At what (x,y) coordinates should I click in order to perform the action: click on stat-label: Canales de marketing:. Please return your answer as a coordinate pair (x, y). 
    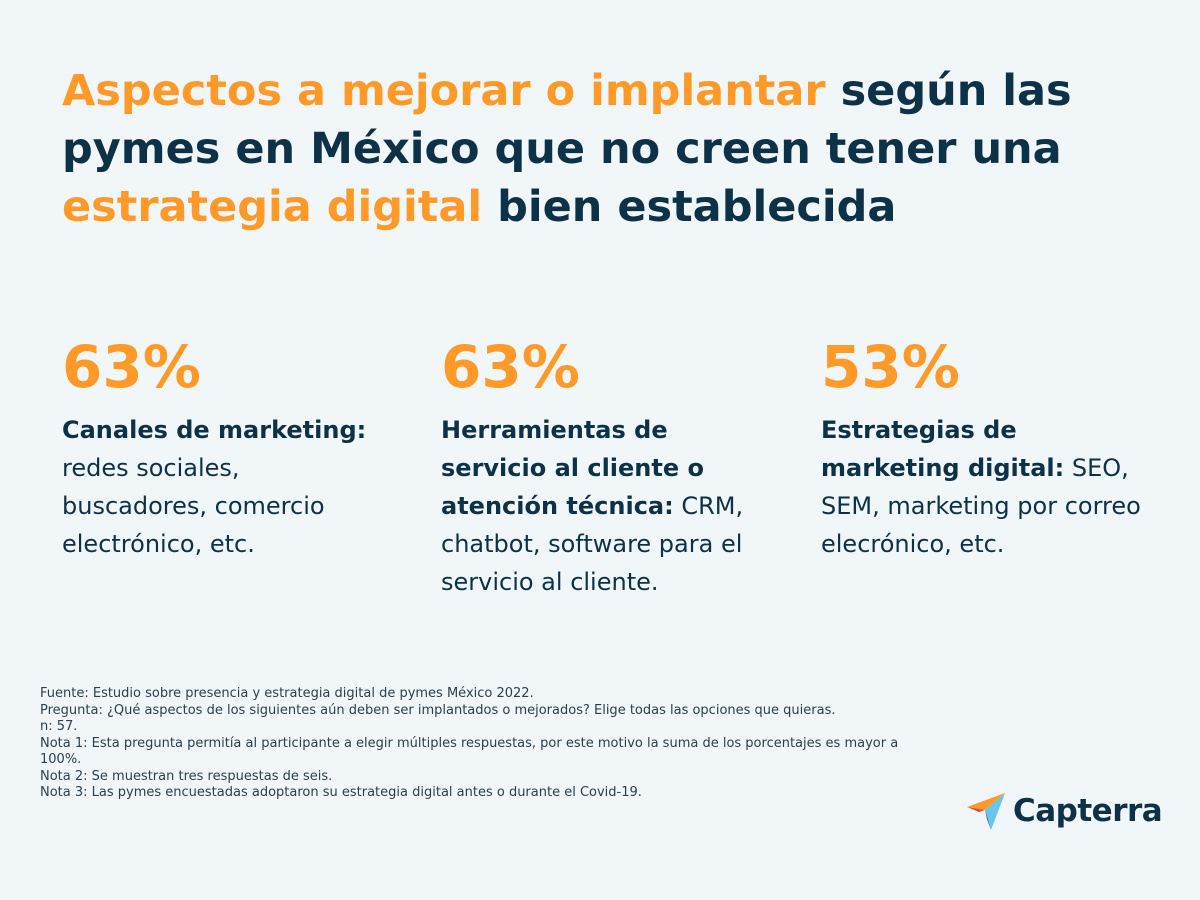
    Looking at the image, I should click on (214, 430).